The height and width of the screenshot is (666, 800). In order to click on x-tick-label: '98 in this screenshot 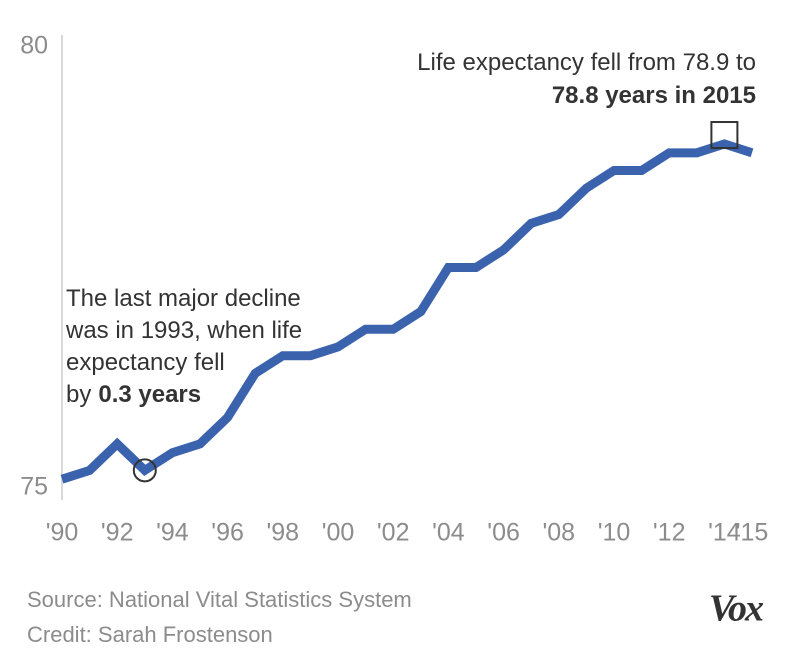, I will do `click(283, 533)`.